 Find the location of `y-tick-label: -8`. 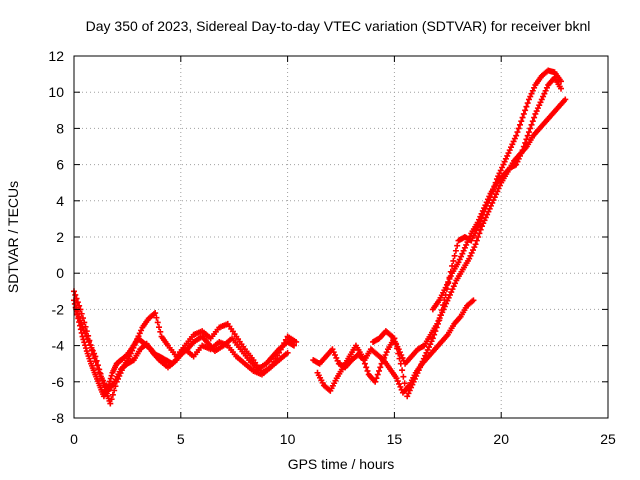

y-tick-label: -8 is located at coordinates (58, 418).